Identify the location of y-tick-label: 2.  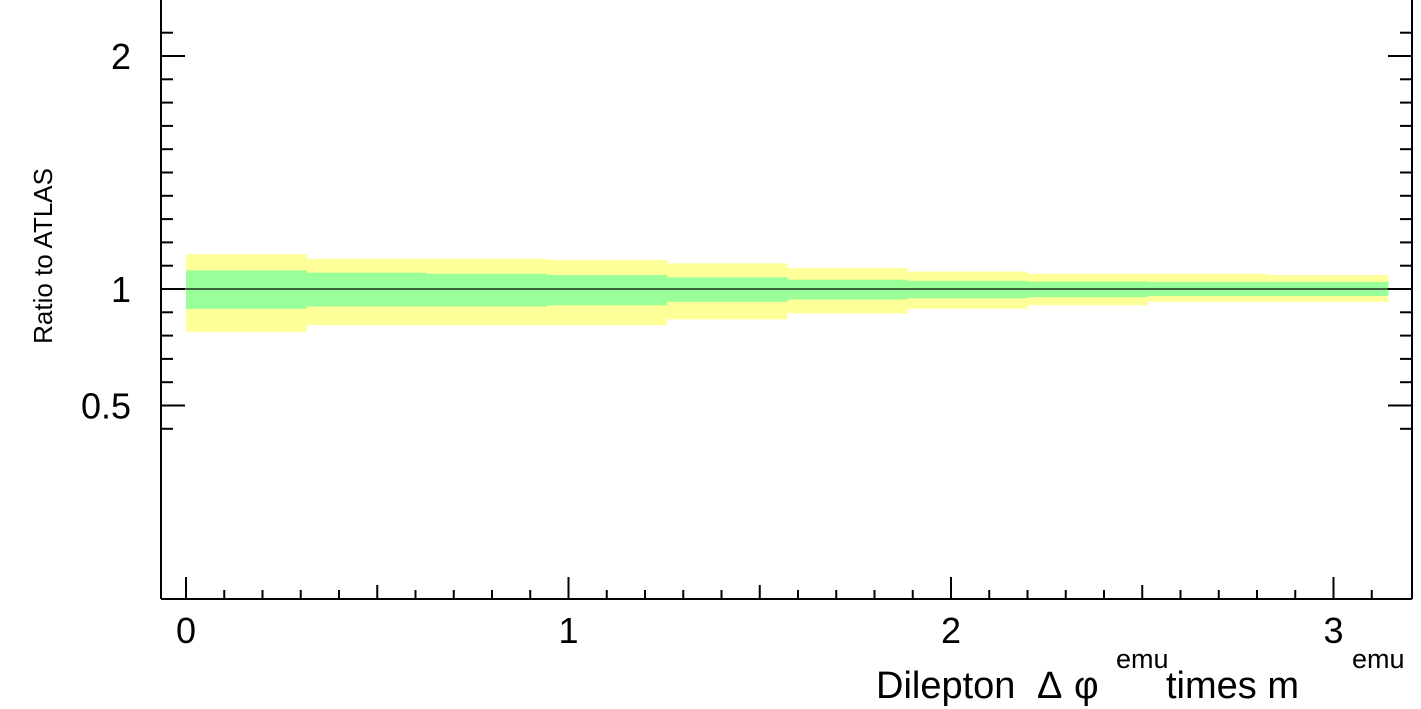
(121, 56).